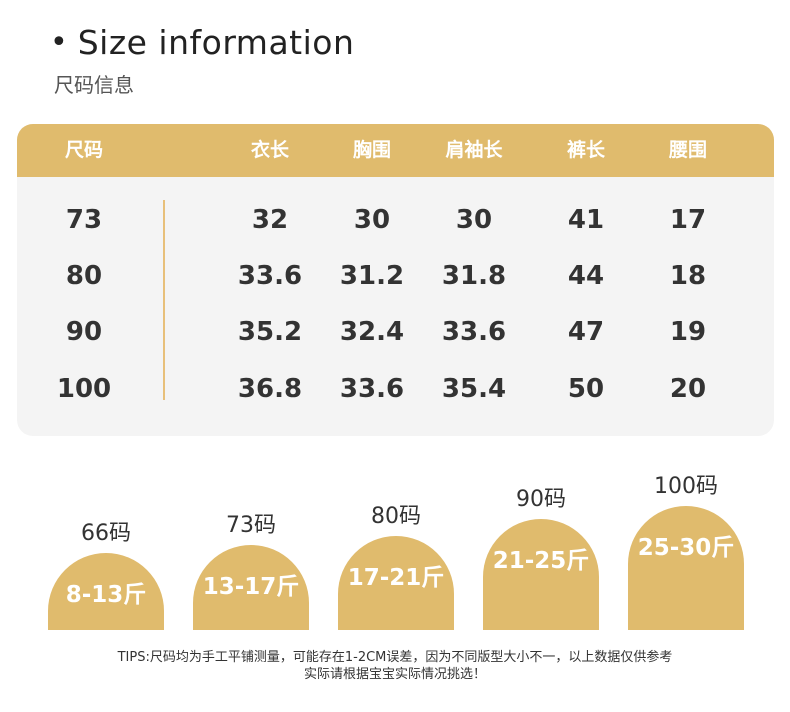 This screenshot has width=790, height=712. Describe the element at coordinates (474, 276) in the screenshot. I see `table-cell: 31.8` at that location.